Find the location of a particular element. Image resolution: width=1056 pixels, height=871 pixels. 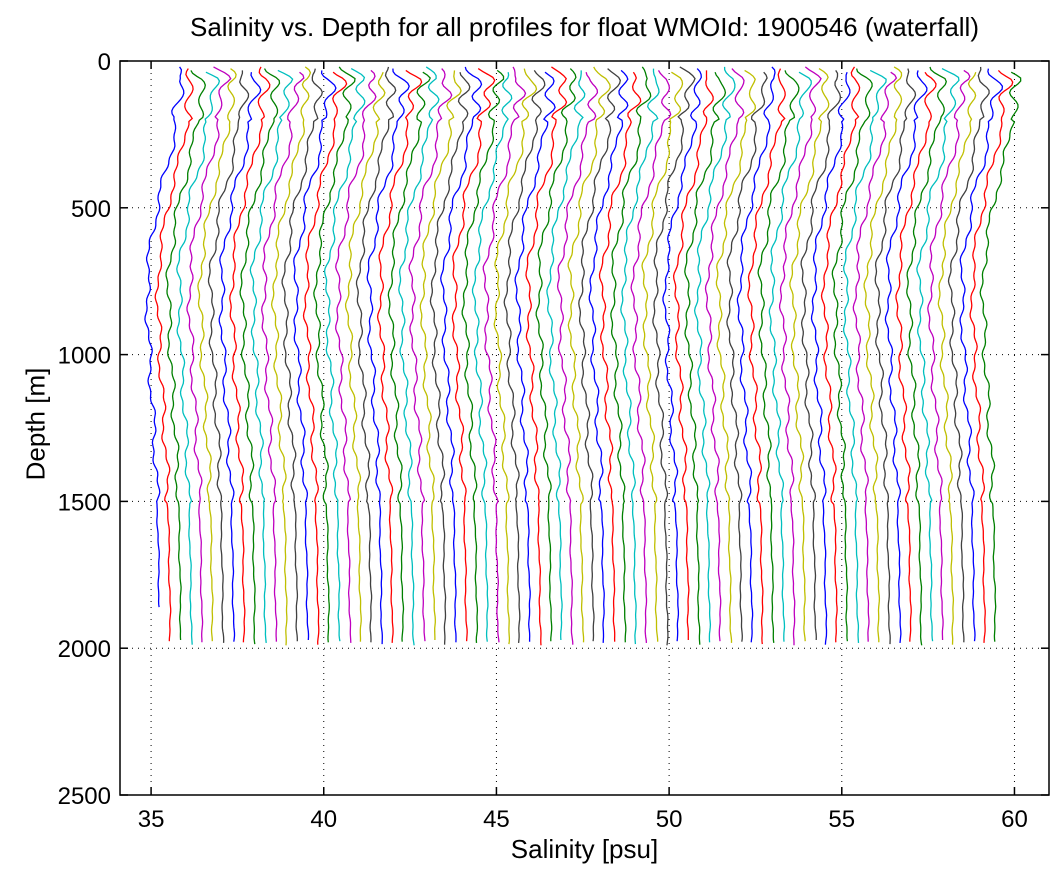

x-tick-label: 35 is located at coordinates (151, 819).